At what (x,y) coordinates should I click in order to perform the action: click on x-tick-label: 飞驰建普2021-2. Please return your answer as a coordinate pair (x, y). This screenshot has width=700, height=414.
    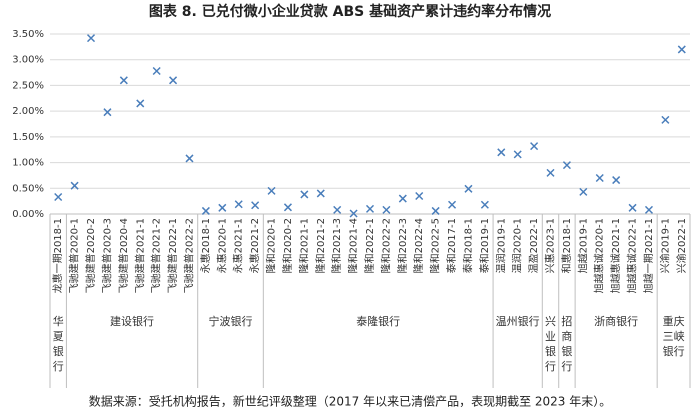
    Looking at the image, I should click on (156, 255).